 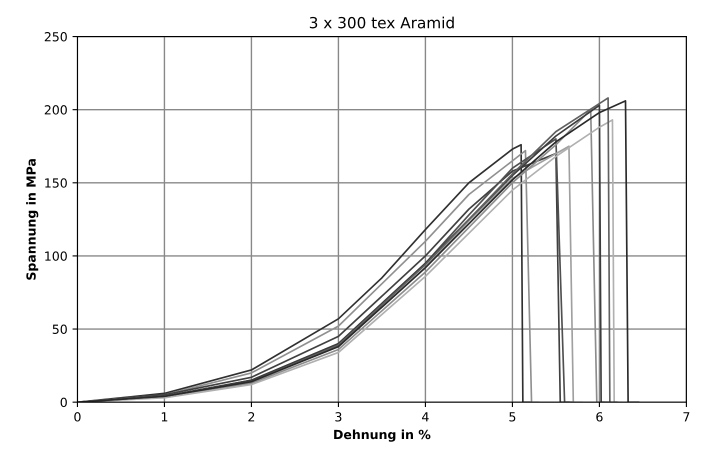 What do you see at coordinates (599, 417) in the screenshot?
I see `x-tick-label: 6` at bounding box center [599, 417].